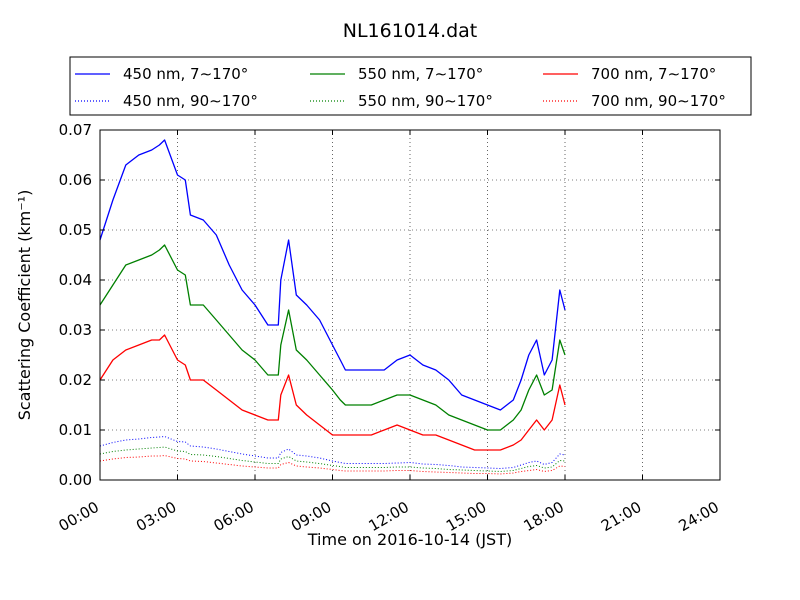 This screenshot has width=800, height=600. I want to click on legend-label-4: 550 nm, 90∼170°, so click(425, 101).